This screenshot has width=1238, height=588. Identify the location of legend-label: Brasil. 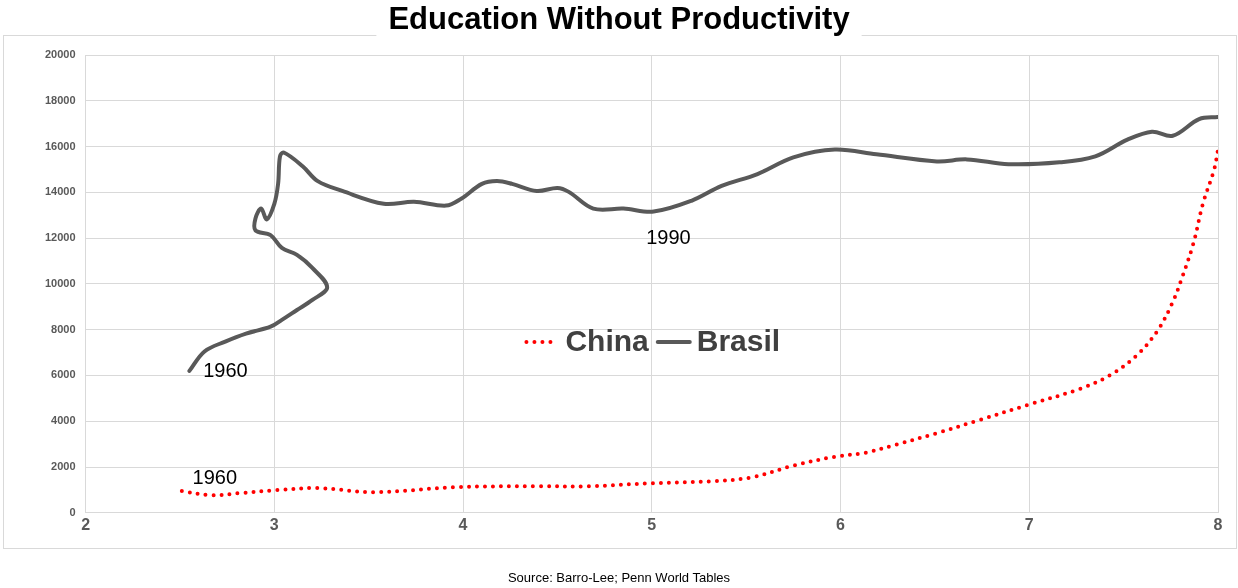
(738, 341).